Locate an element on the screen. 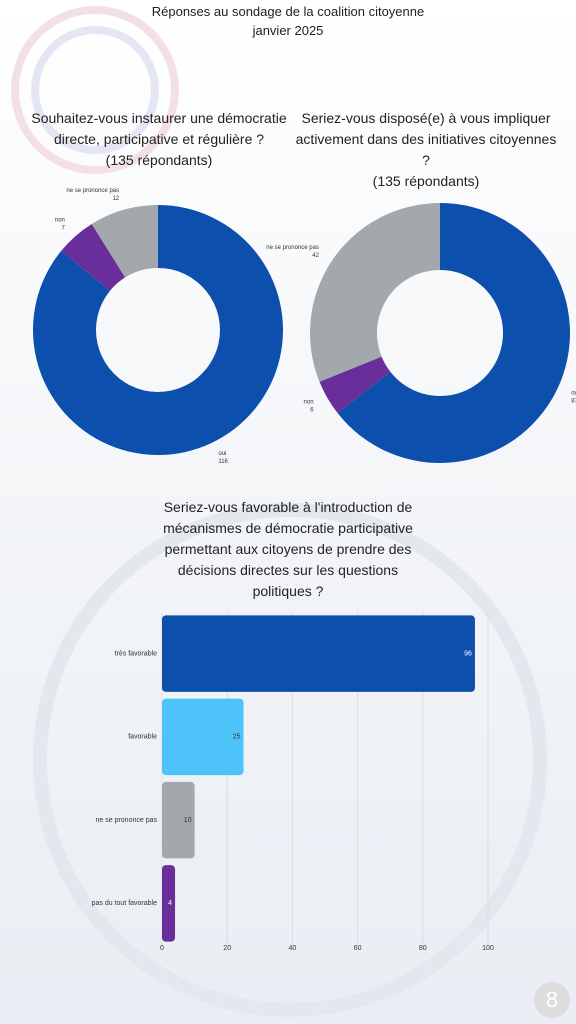 Image resolution: width=576 pixels, height=1024 pixels. y-tick-label: ne se prononce pas is located at coordinates (127, 820).